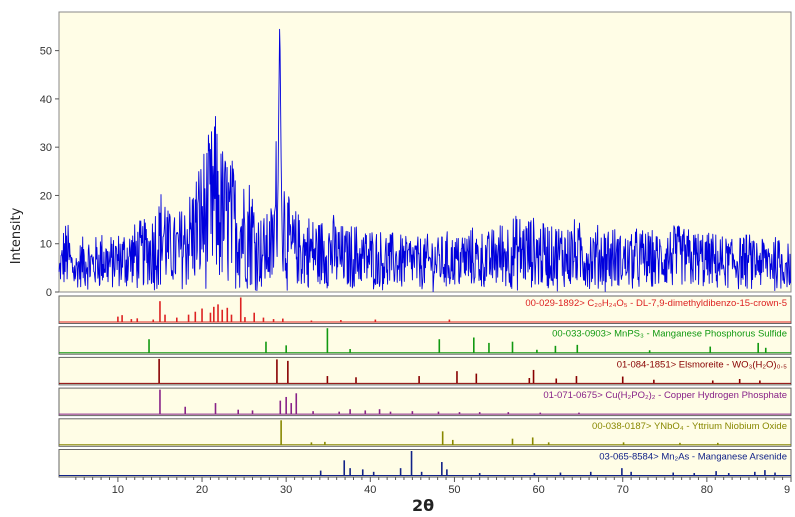  What do you see at coordinates (707, 490) in the screenshot?
I see `x-tick-label: 80` at bounding box center [707, 490].